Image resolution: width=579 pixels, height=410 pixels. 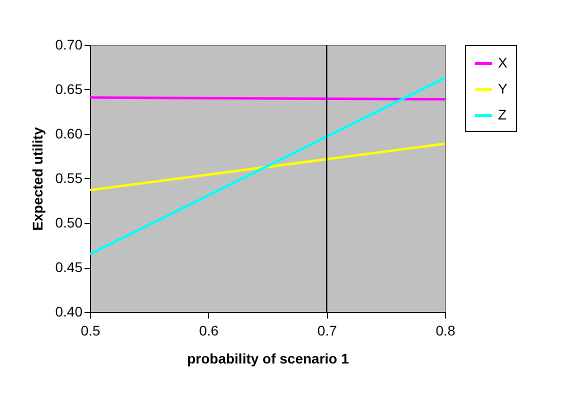 I want to click on y-tick-label: 0.45, so click(x=69, y=267).